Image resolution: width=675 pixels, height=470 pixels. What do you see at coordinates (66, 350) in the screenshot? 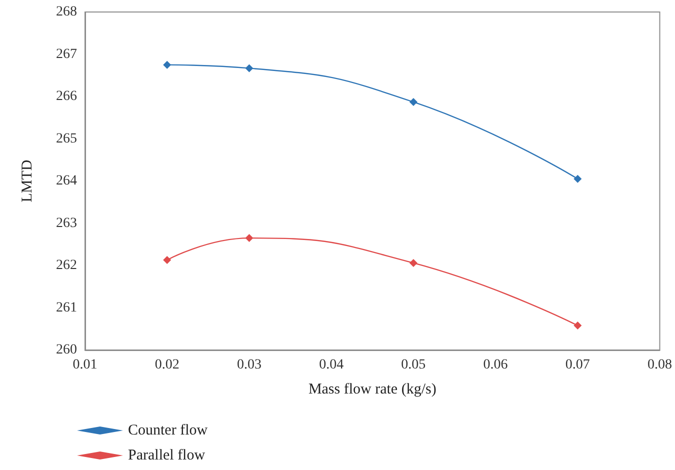
I see `y-tick-label: 260` at bounding box center [66, 350].